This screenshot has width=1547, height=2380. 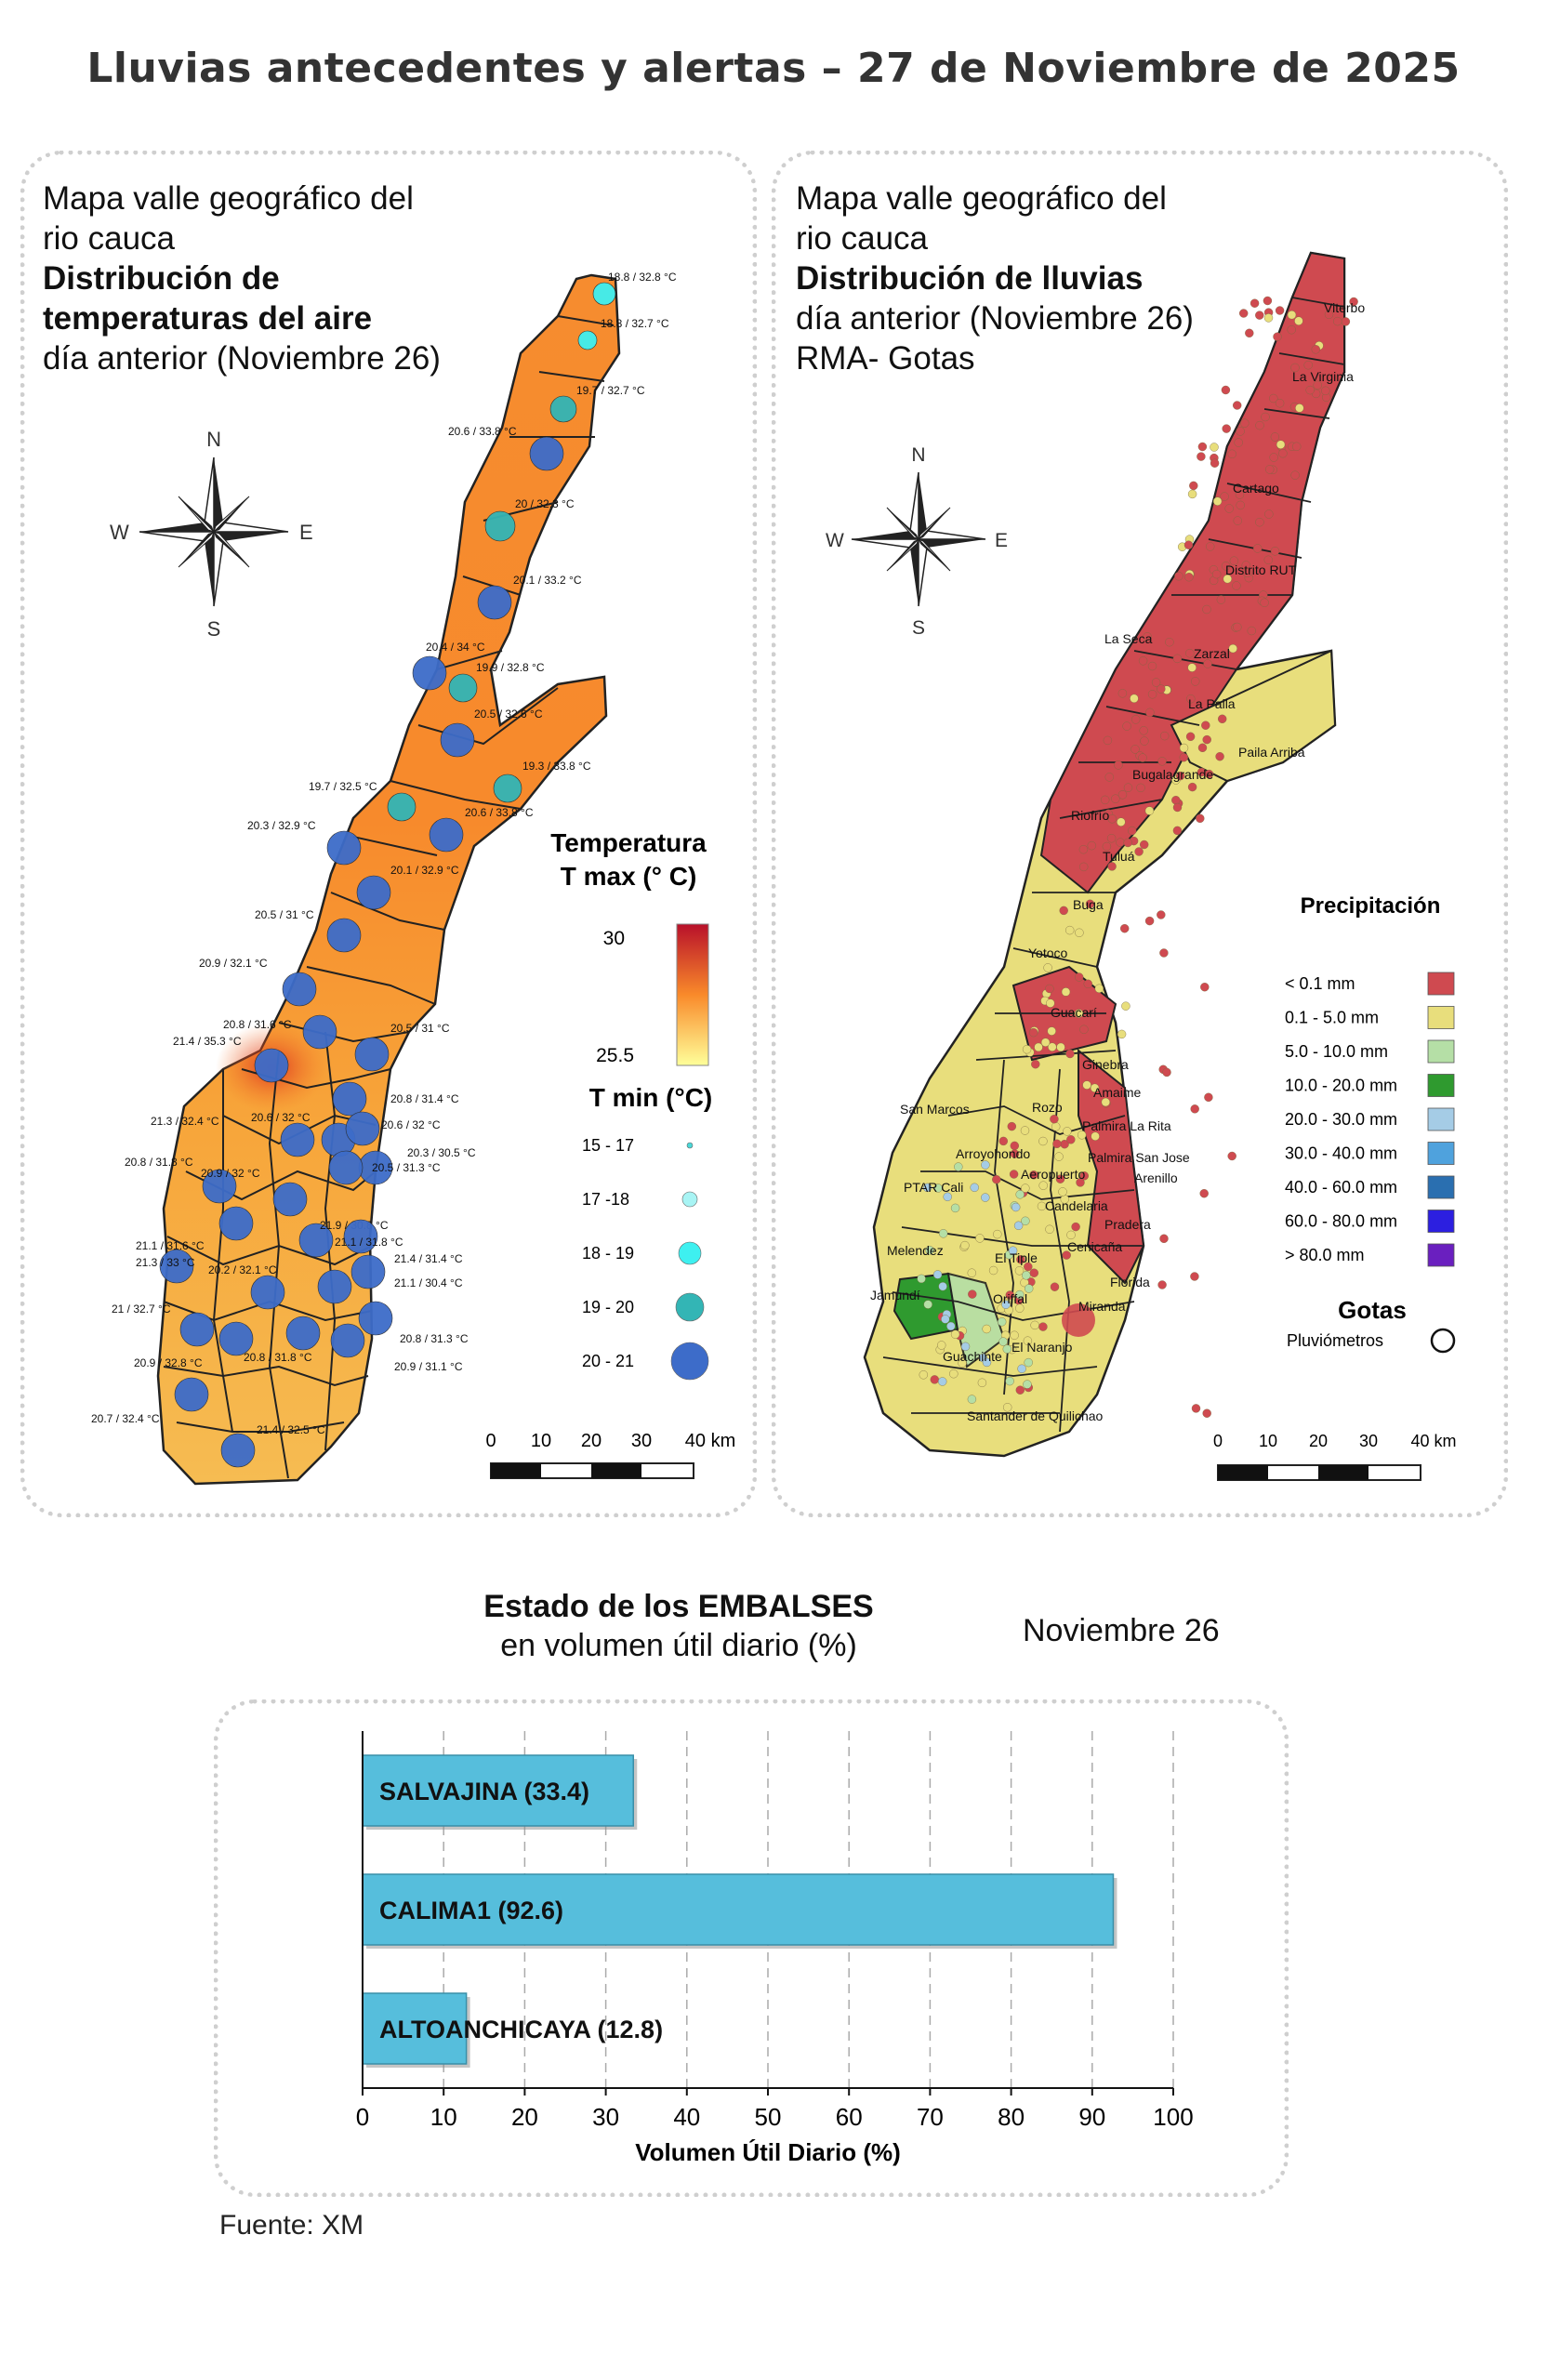 I want to click on temperature-station-label: 20.3 / 30.5 °C, so click(x=441, y=1152).